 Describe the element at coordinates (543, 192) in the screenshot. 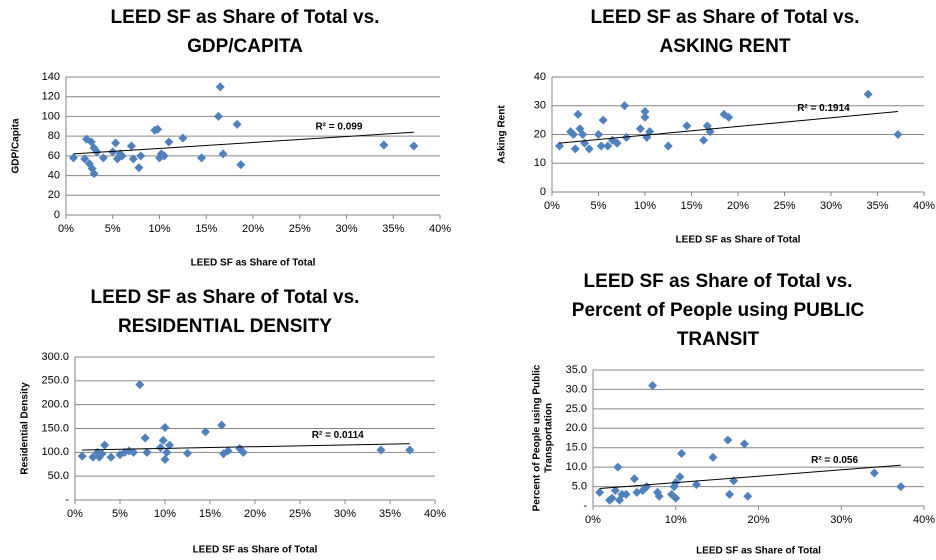

I see `y-tick-label: 0` at that location.